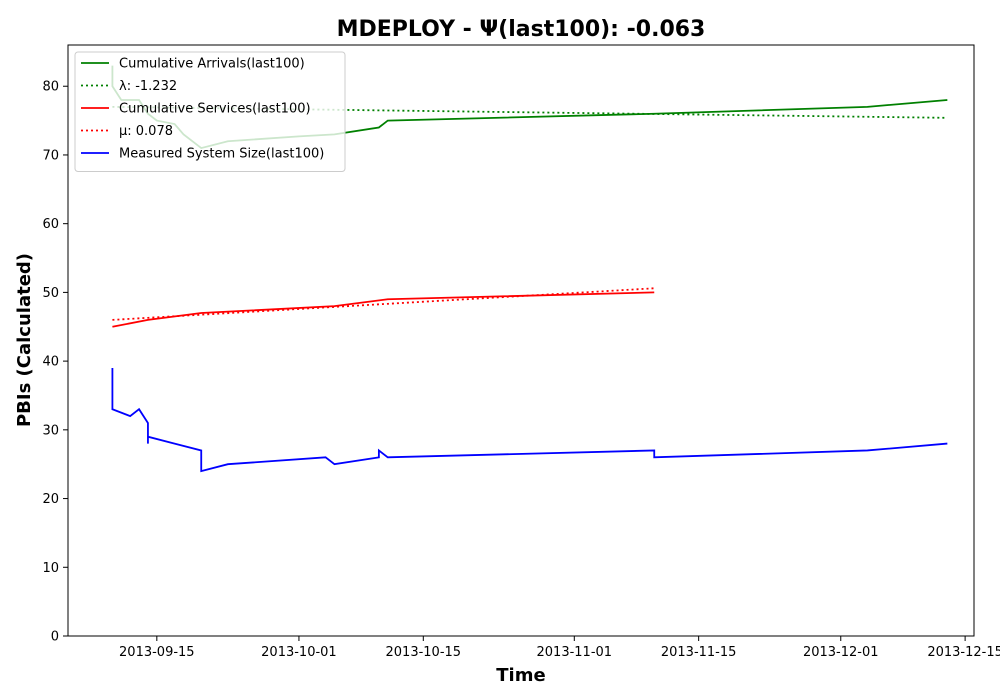 The width and height of the screenshot is (1000, 700). I want to click on y-tick-label: 10, so click(50, 568).